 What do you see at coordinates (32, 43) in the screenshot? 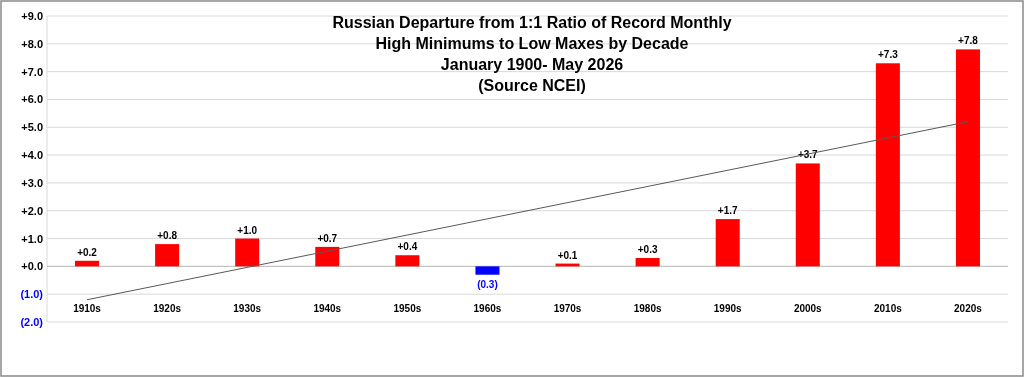
I see `y-tick-label: +8.0` at bounding box center [32, 43].